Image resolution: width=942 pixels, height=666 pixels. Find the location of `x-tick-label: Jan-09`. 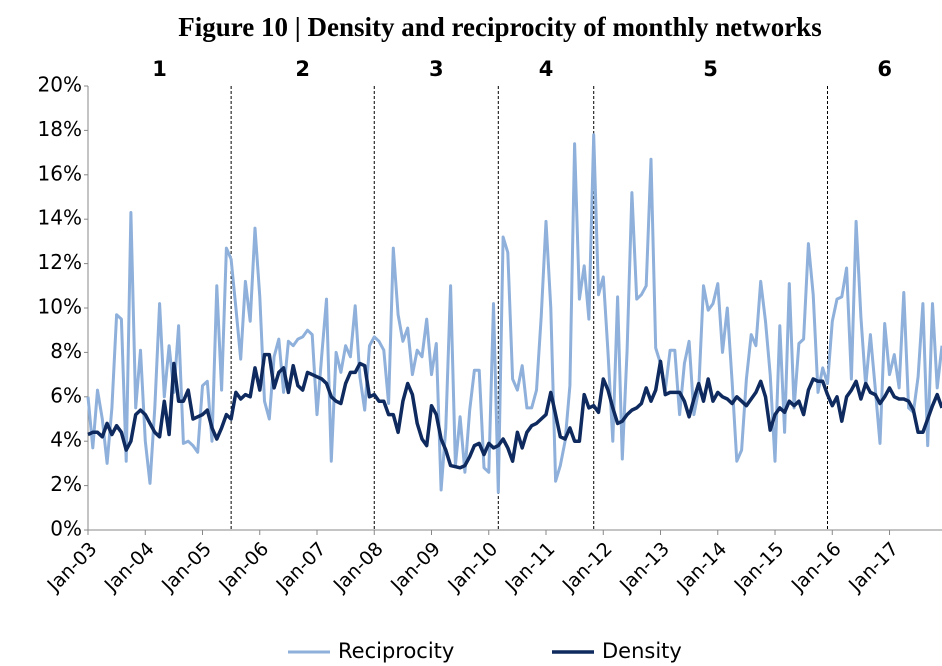

x-tick-label: Jan-09 is located at coordinates (415, 567).